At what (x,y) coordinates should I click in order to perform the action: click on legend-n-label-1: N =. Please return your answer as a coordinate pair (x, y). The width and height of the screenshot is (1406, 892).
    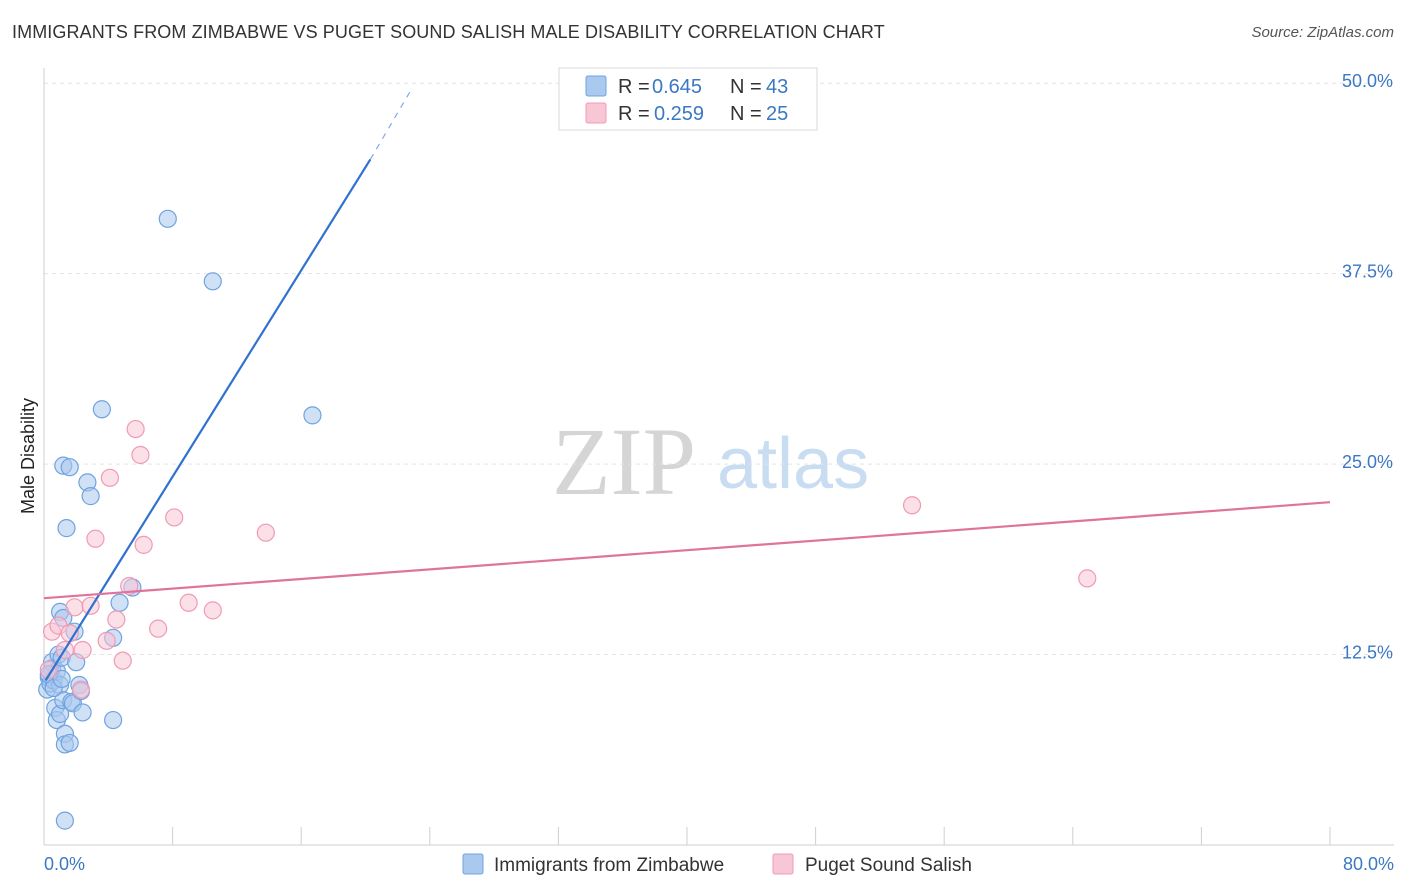
    Looking at the image, I should click on (746, 114).